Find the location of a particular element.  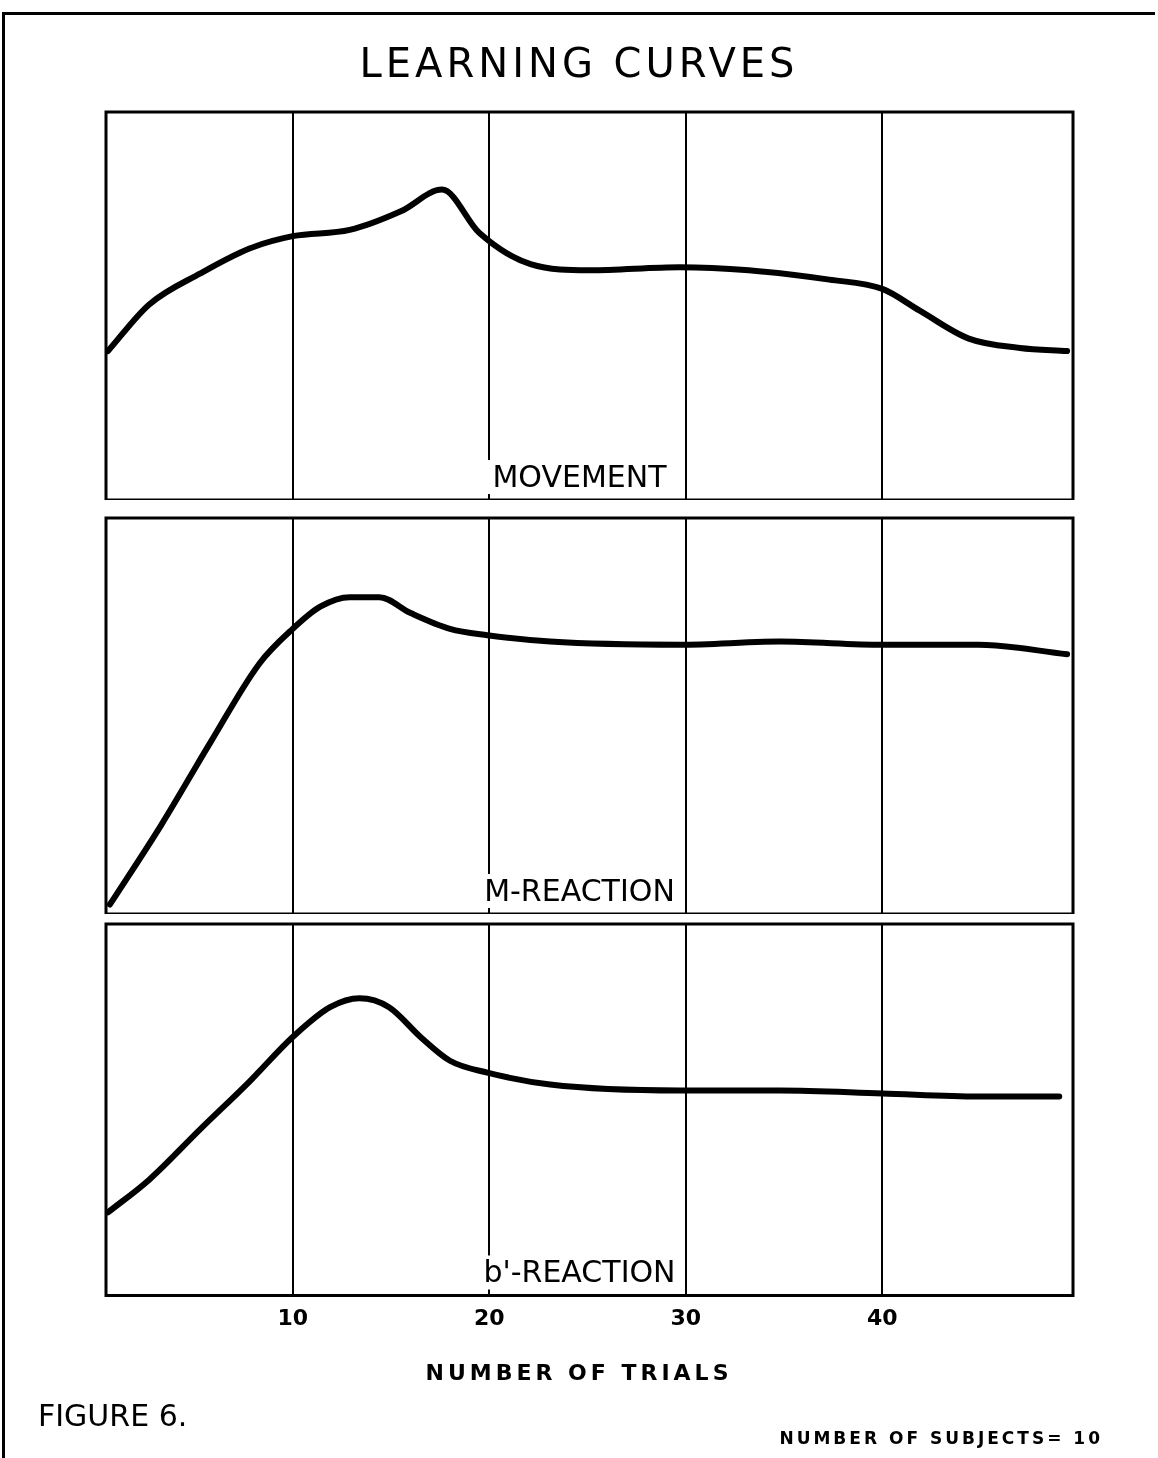

text: M-REACTION is located at coordinates (579, 890).